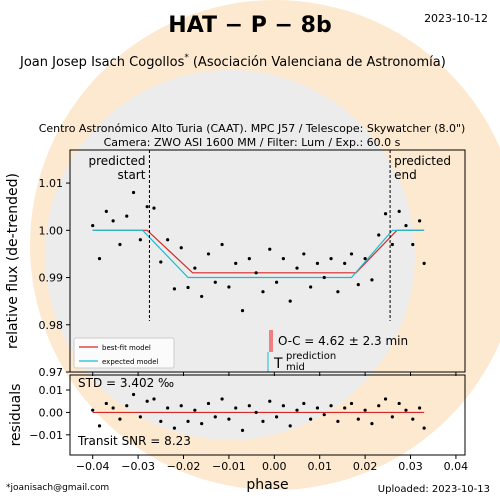 The height and width of the screenshot is (500, 500). Describe the element at coordinates (46, 435) in the screenshot. I see `y-tick-label: −0.01` at that location.